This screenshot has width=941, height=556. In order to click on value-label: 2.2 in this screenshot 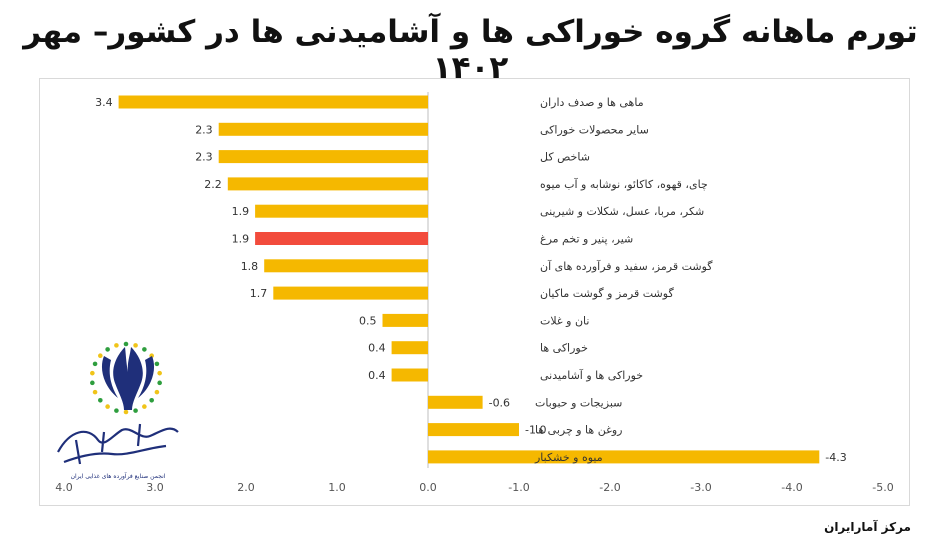, I will do `click(213, 184)`.